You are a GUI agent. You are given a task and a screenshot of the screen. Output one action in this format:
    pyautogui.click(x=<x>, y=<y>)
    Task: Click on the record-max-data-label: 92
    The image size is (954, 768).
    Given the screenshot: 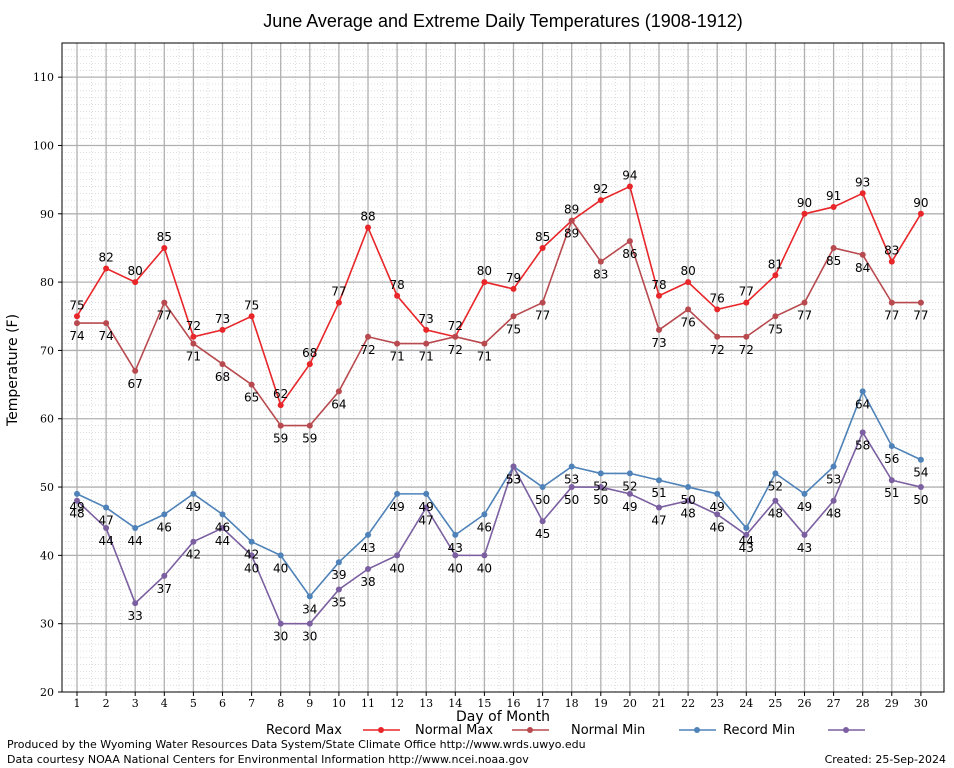 What is the action you would take?
    pyautogui.click(x=600, y=189)
    